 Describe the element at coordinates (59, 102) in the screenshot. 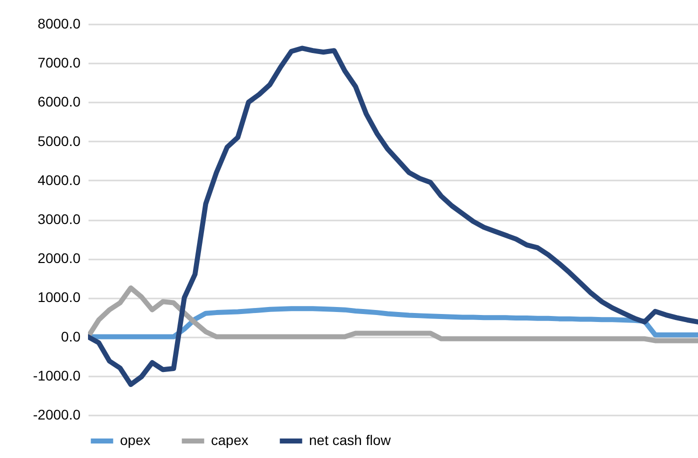

I see `y-tick-label: 6000.0` at that location.